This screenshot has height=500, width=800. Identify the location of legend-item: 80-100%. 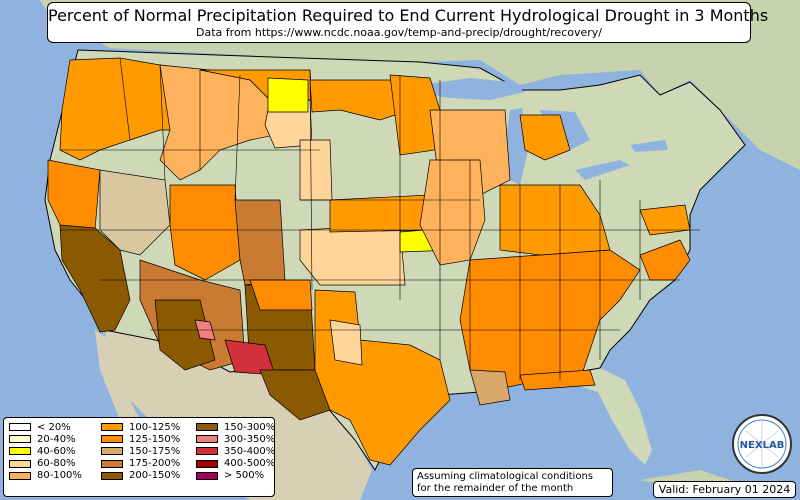
(45, 476).